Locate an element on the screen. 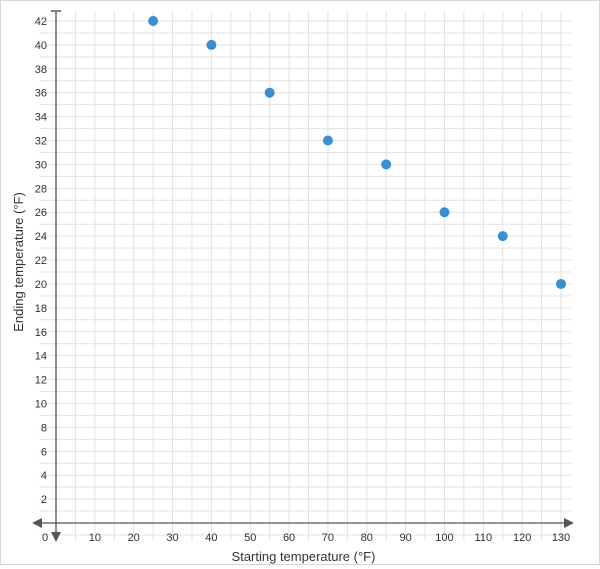  y-tick-label: 22 is located at coordinates (41, 261).